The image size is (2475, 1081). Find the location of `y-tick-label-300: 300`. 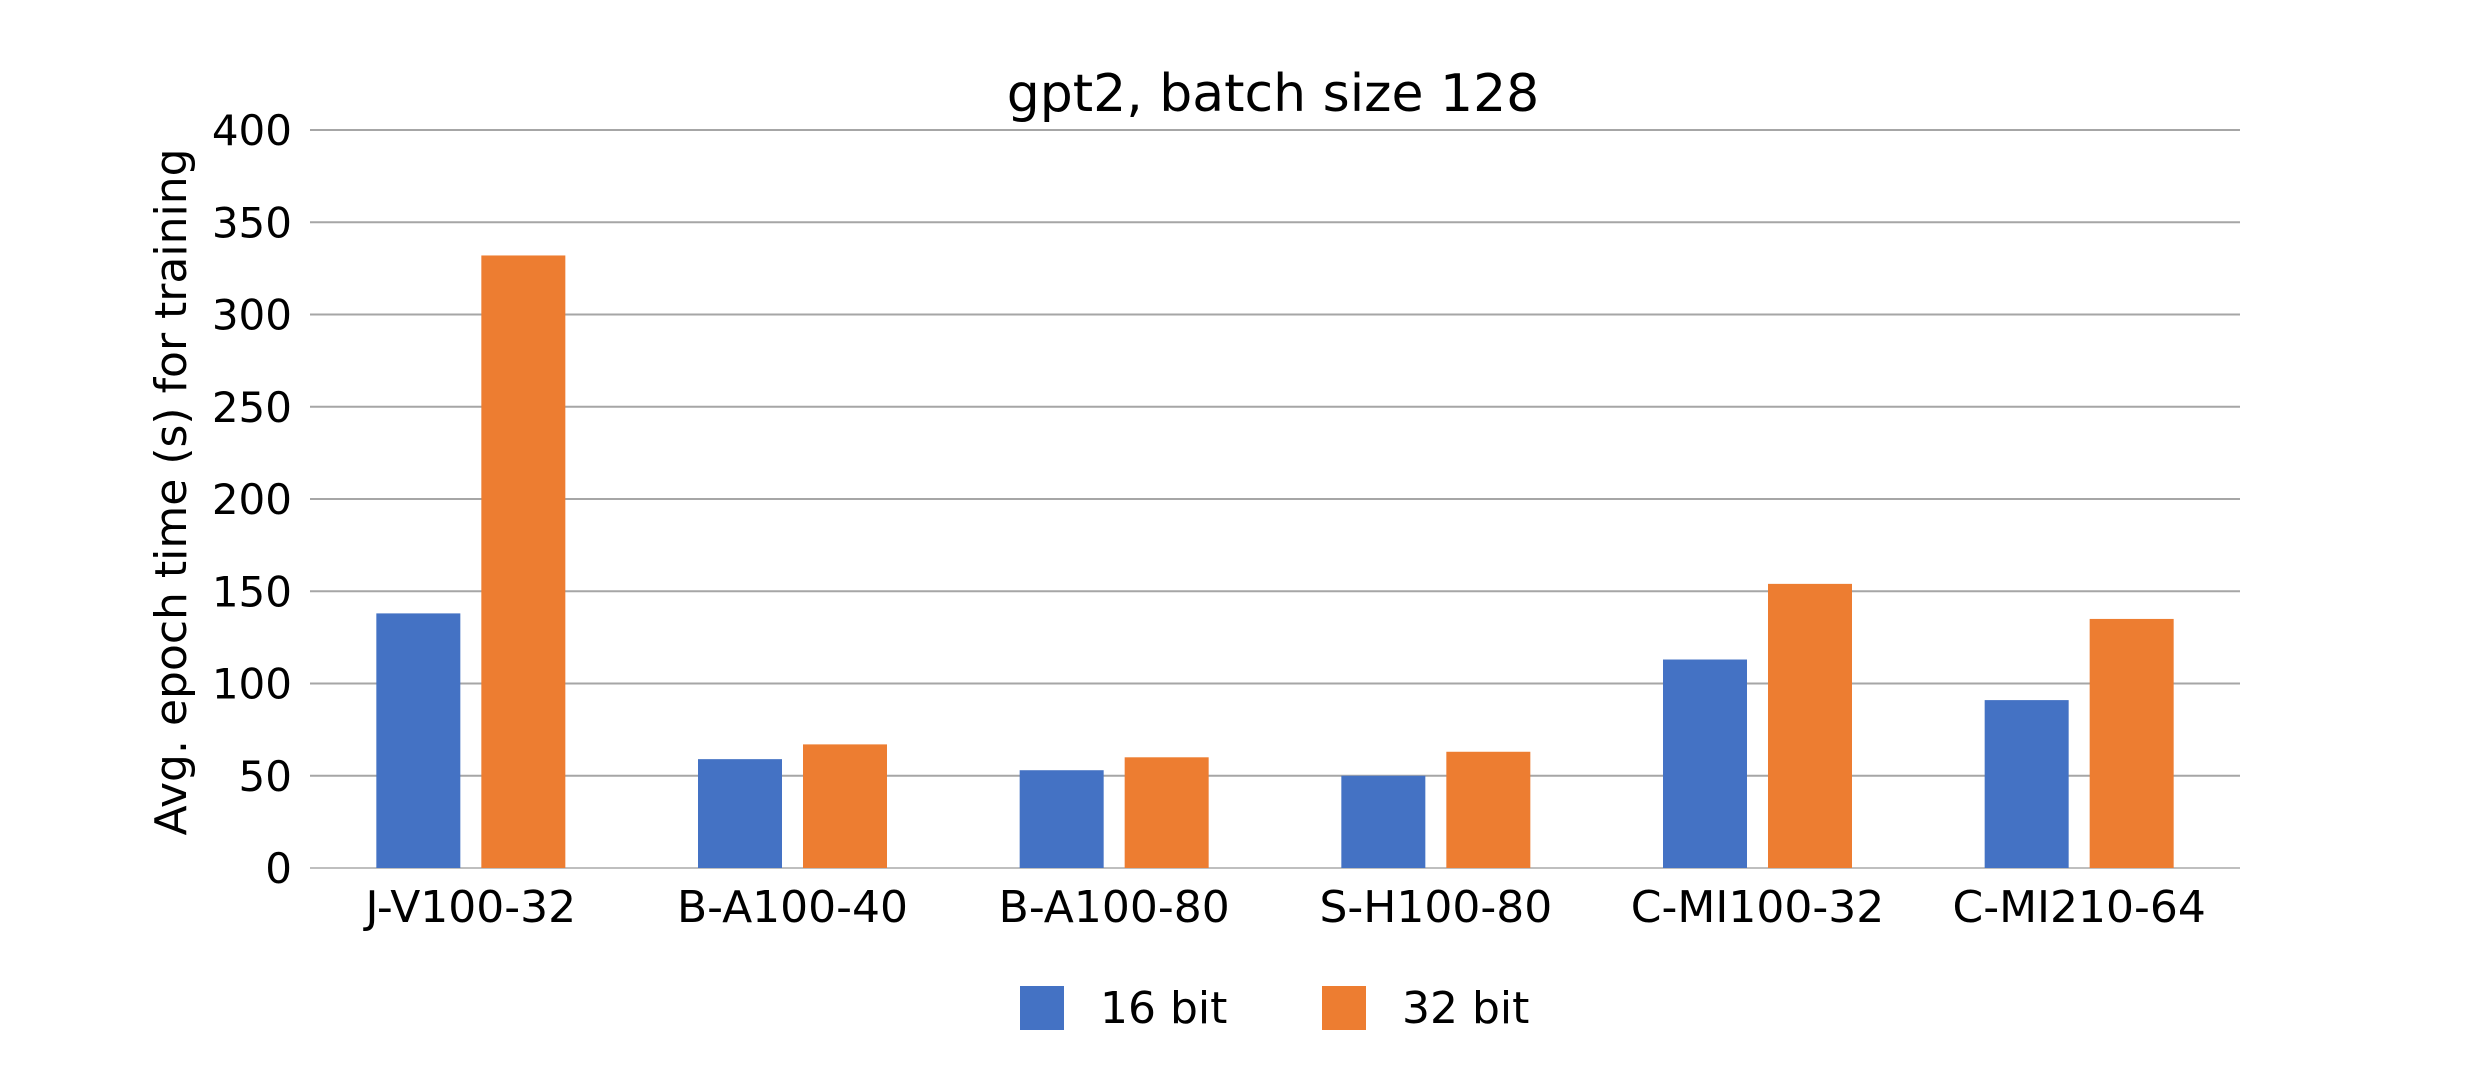

y-tick-label-300: 300 is located at coordinates (252, 315).